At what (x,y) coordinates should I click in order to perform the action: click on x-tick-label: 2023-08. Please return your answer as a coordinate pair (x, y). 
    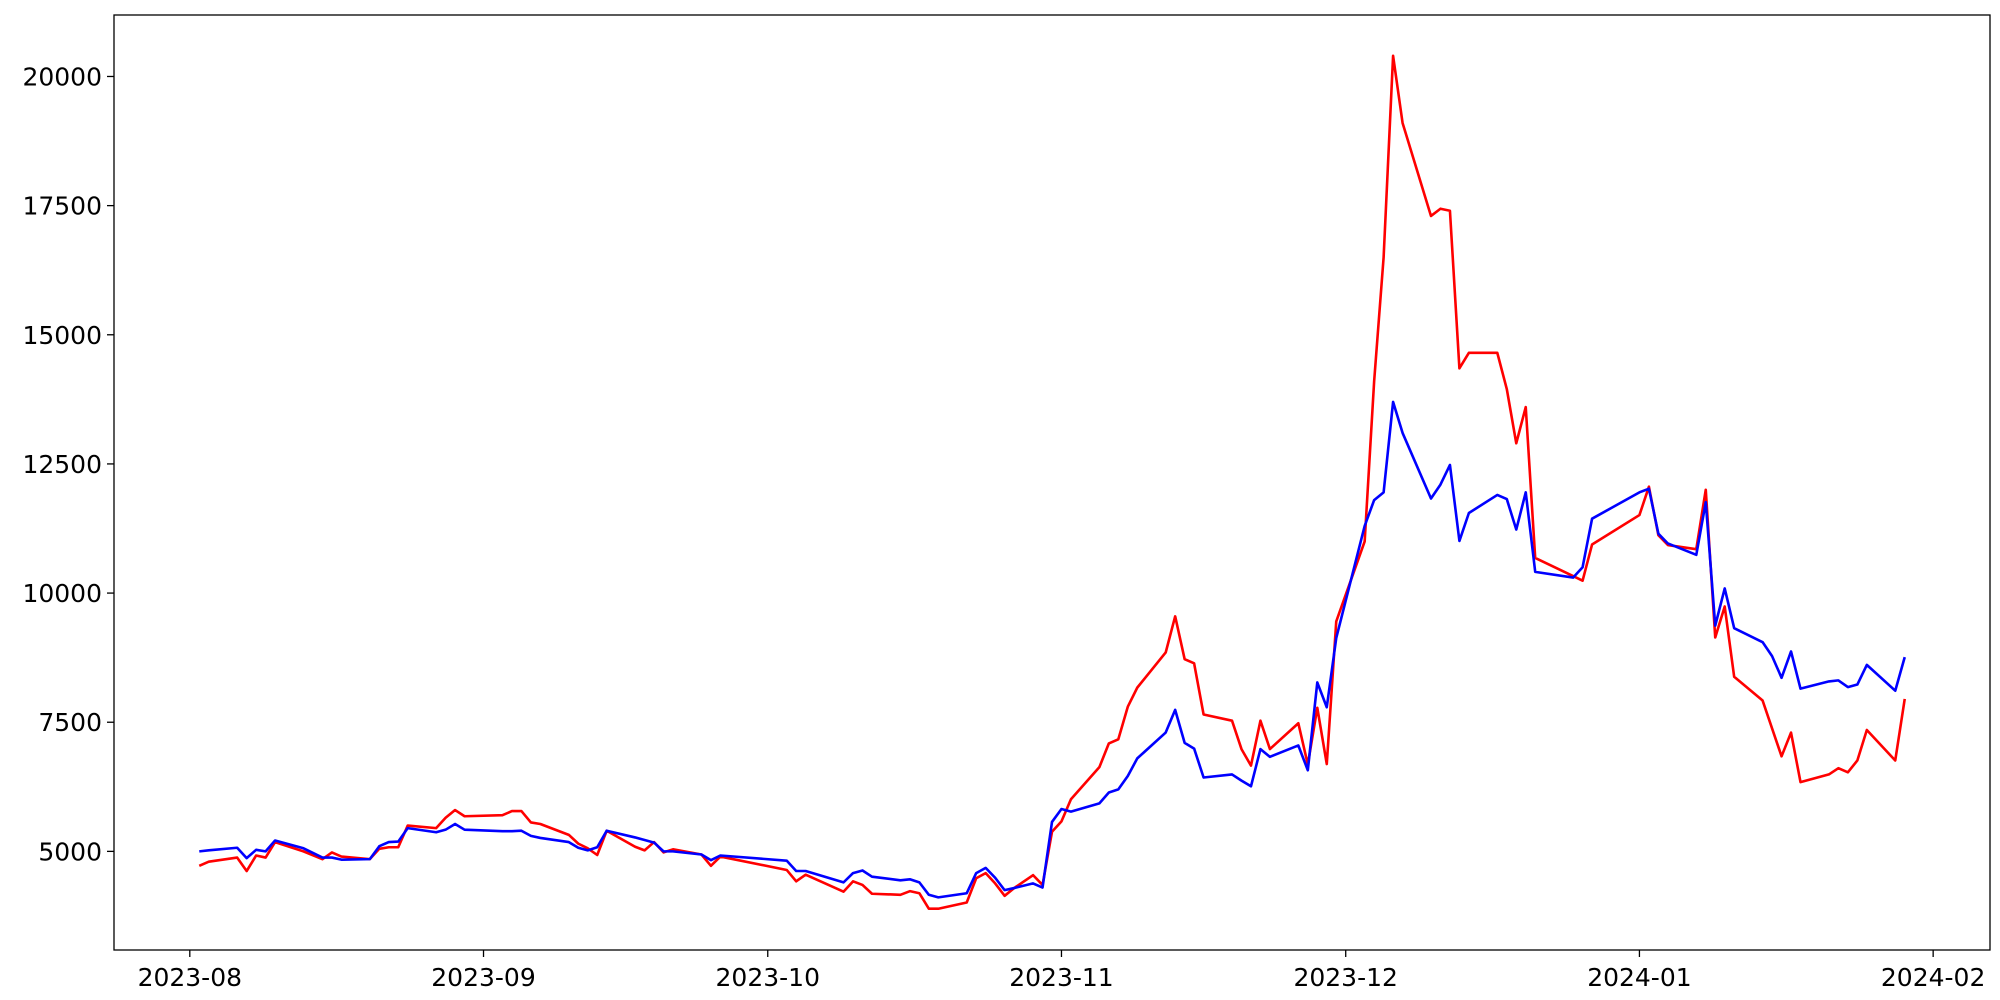
    Looking at the image, I should click on (190, 977).